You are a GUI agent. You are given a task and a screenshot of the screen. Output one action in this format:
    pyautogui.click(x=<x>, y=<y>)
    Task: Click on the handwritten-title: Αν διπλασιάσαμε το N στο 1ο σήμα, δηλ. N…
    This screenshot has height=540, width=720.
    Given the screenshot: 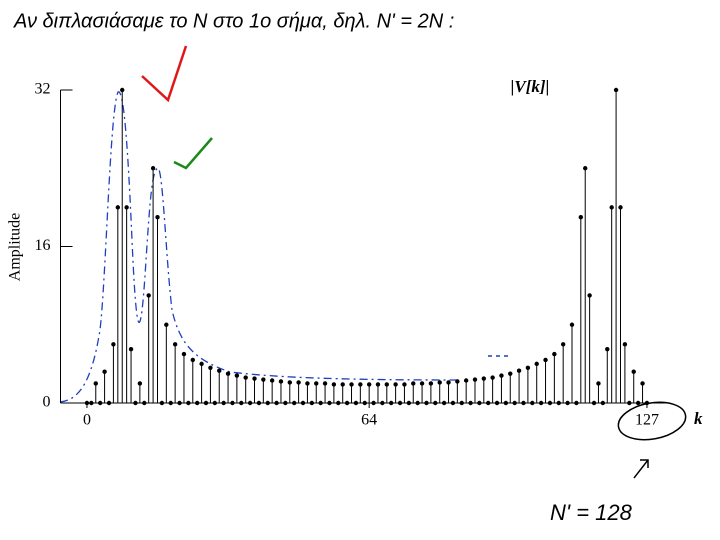 What is the action you would take?
    pyautogui.click(x=233, y=21)
    